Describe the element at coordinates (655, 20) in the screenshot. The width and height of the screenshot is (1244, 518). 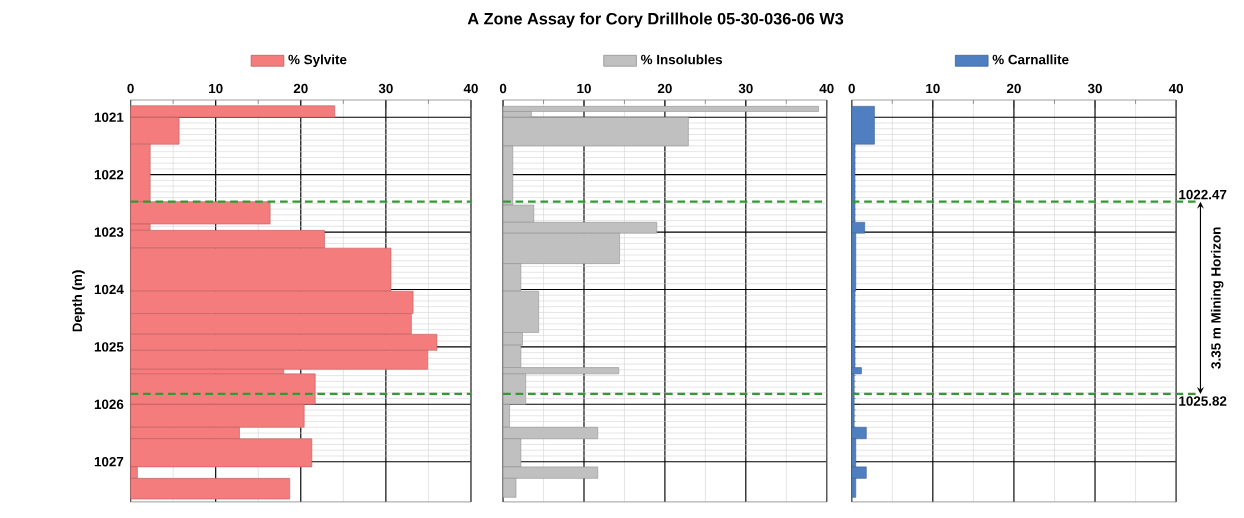
I see `chart-title: A Zone Assay for Cory Drillhole 05-30-036-06 W3` at that location.